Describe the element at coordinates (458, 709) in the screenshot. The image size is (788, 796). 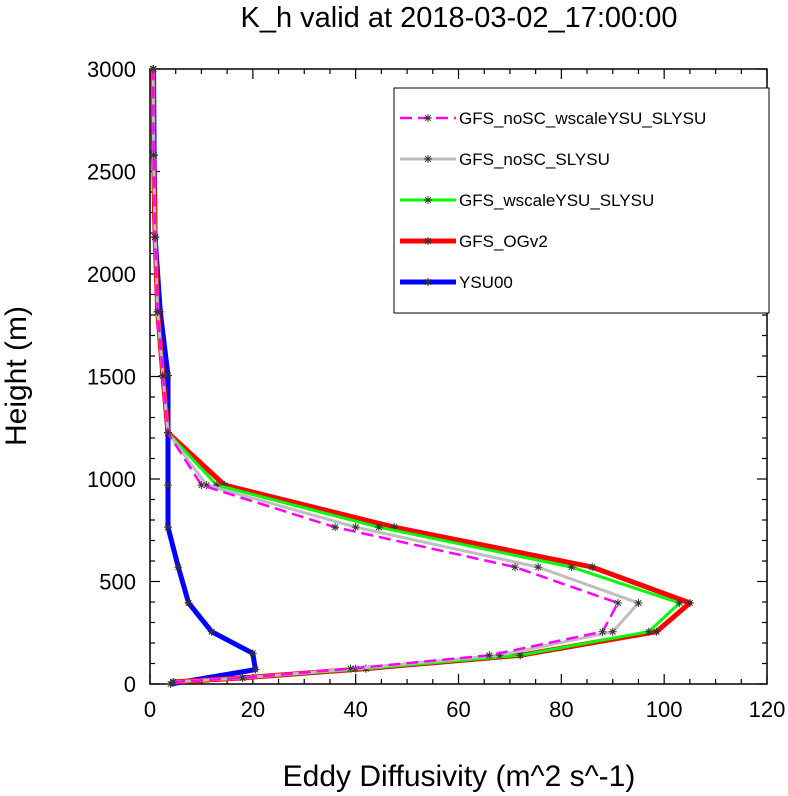
I see `x-tick-label: 60` at that location.